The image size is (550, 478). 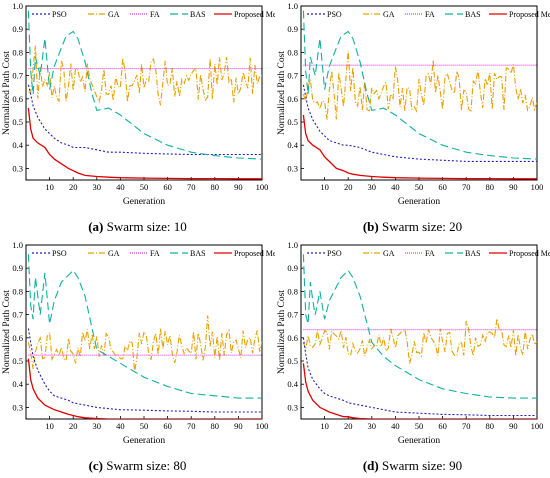 What do you see at coordinates (17, 6) in the screenshot?
I see `y-tick-label-a: 1.0` at bounding box center [17, 6].